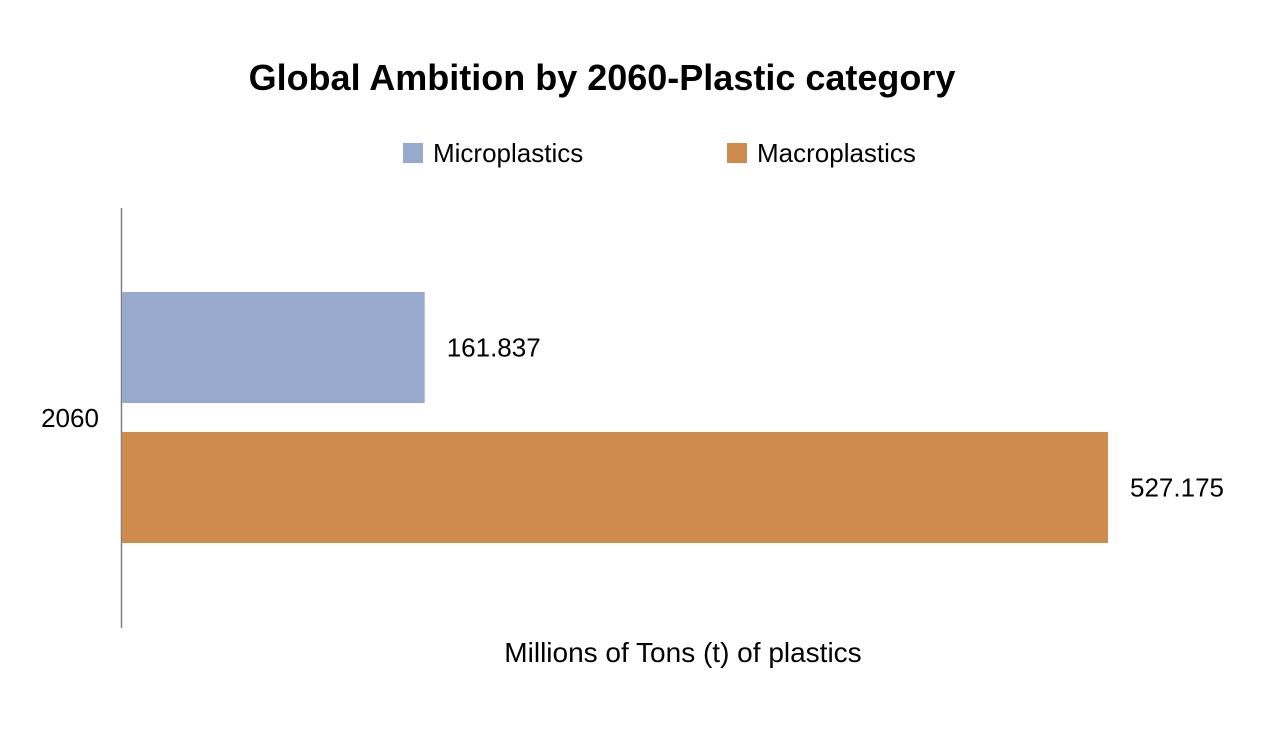 This screenshot has width=1288, height=729. Describe the element at coordinates (273, 347) in the screenshot. I see `bar-microplastics-2060` at that location.